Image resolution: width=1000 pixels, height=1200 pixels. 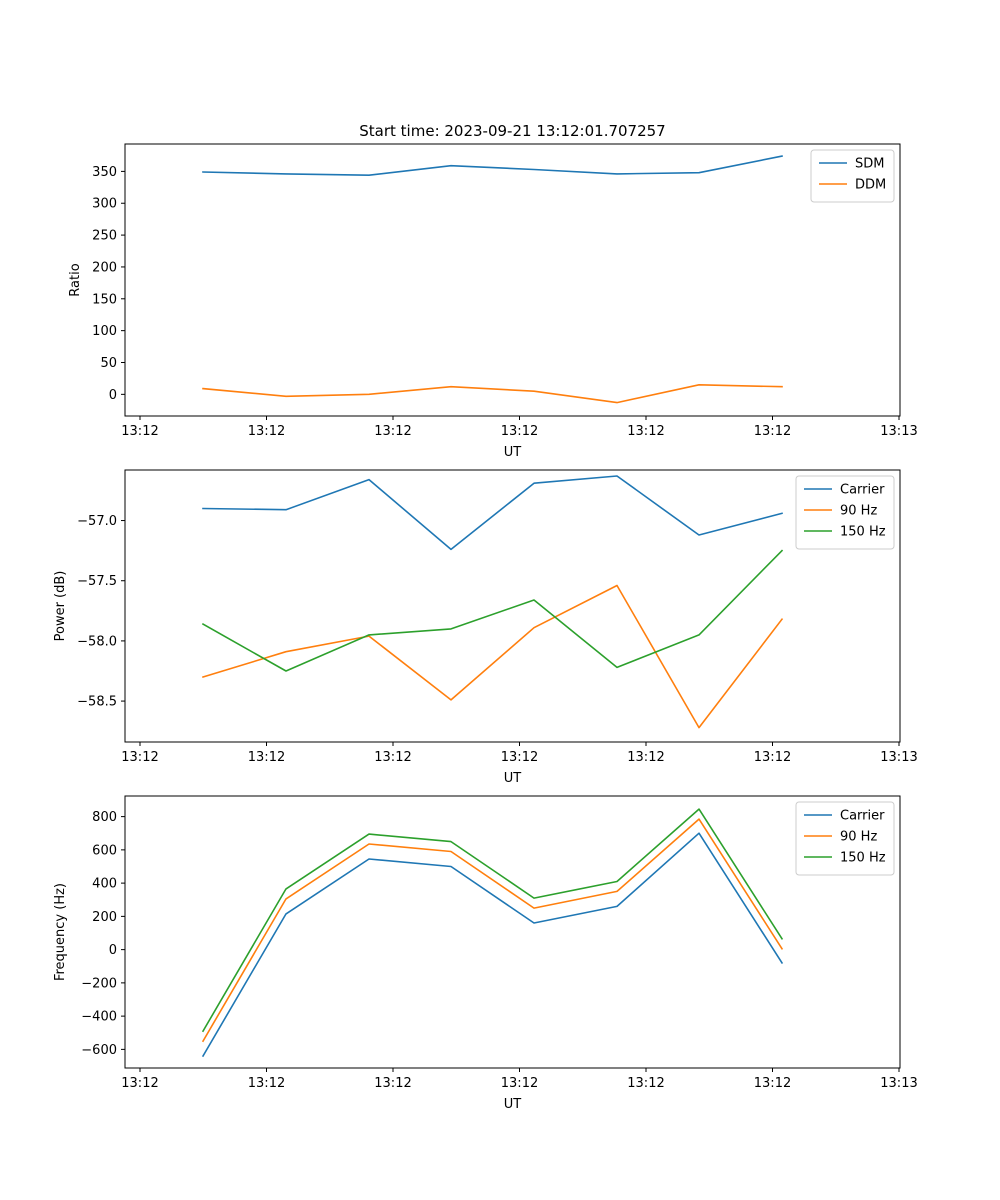 What do you see at coordinates (97, 702) in the screenshot?
I see `y-tick-label: −58.5` at bounding box center [97, 702].